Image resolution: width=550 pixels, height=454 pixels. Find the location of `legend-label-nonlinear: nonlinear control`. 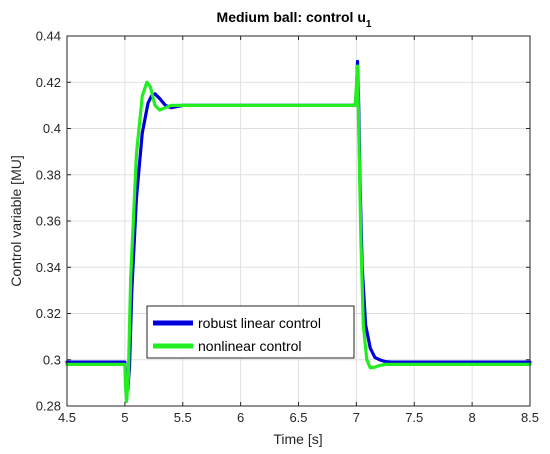

legend-label-nonlinear: nonlinear control is located at coordinates (250, 346).